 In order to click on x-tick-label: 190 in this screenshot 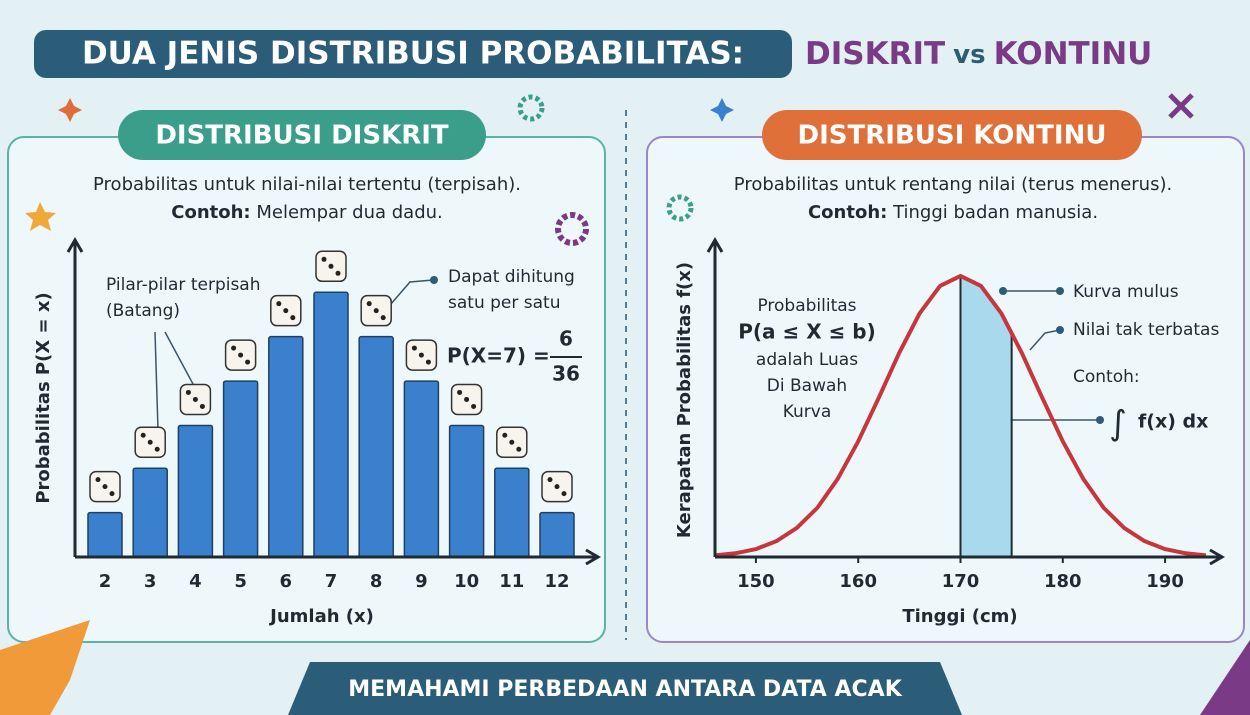, I will do `click(1165, 581)`.